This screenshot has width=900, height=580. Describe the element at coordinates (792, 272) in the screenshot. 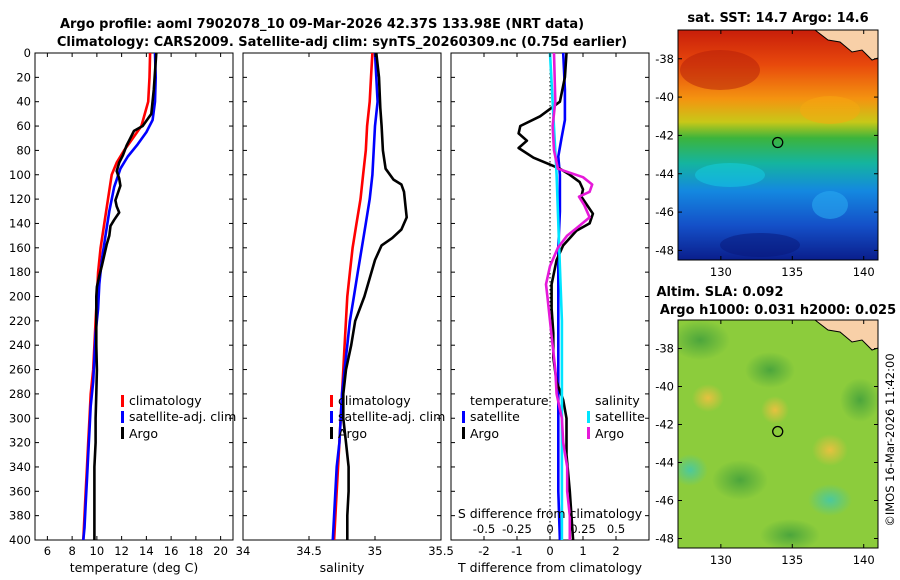

I see `map-x-tick-label: 135` at that location.